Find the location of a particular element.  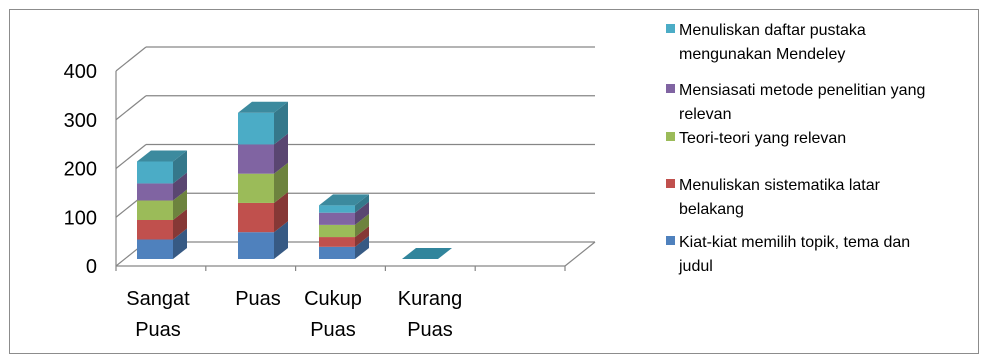

legend-label: Menuliskan sistematika latar is located at coordinates (780, 185).